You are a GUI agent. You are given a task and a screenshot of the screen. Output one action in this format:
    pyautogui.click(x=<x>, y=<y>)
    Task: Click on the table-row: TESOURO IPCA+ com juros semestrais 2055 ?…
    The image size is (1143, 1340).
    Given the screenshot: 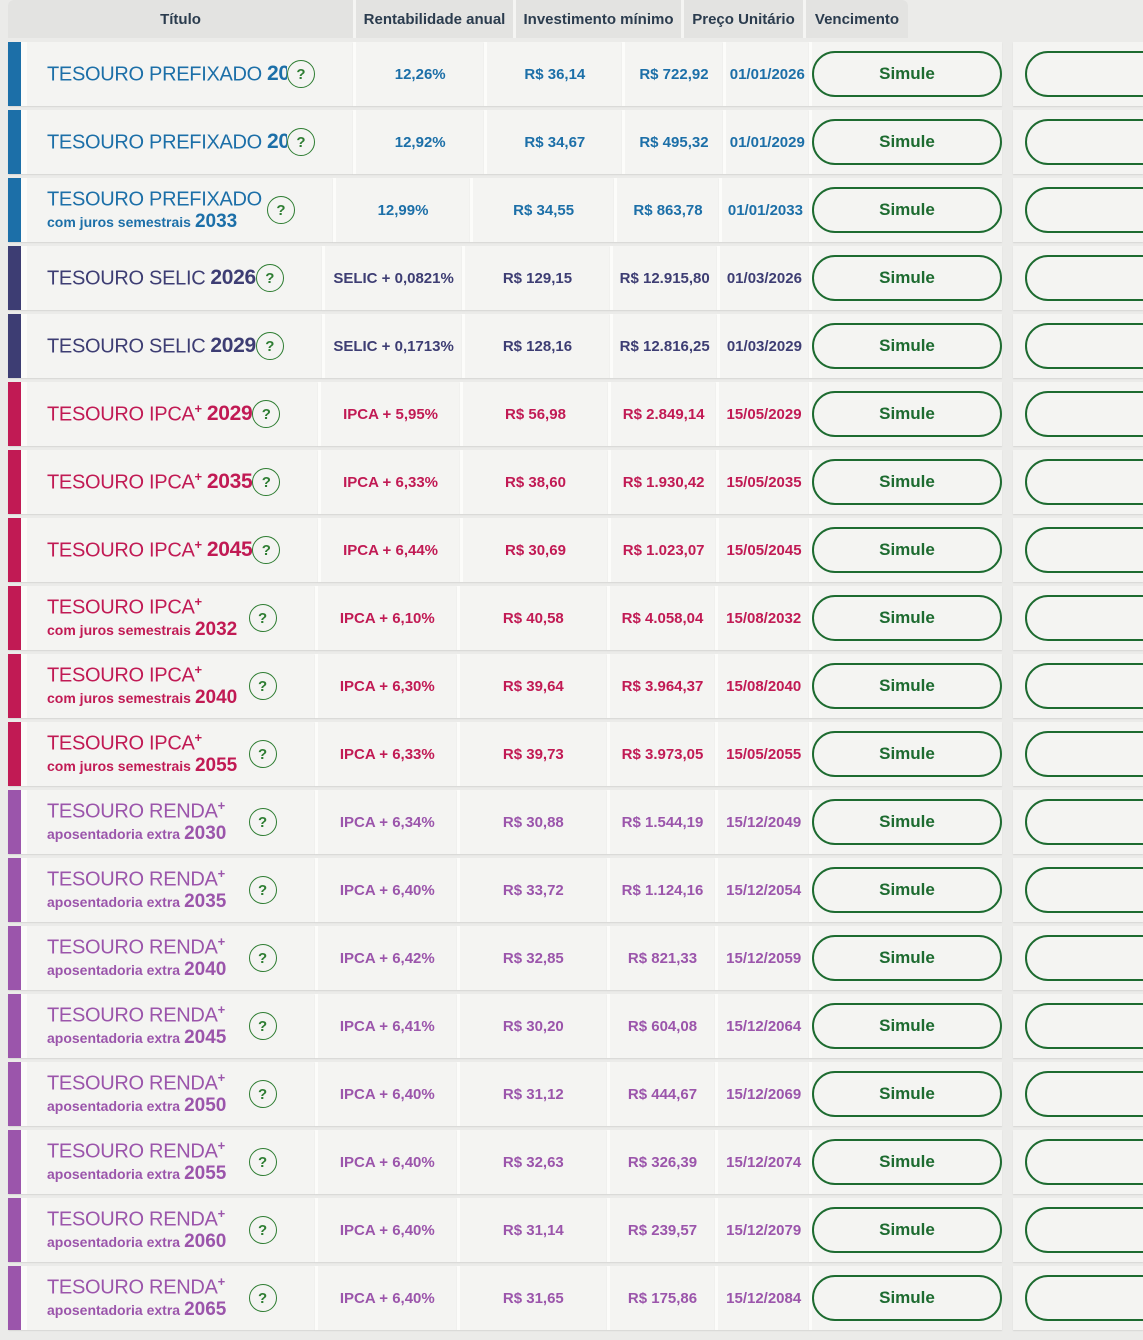 What is the action you would take?
    pyautogui.click(x=575, y=754)
    